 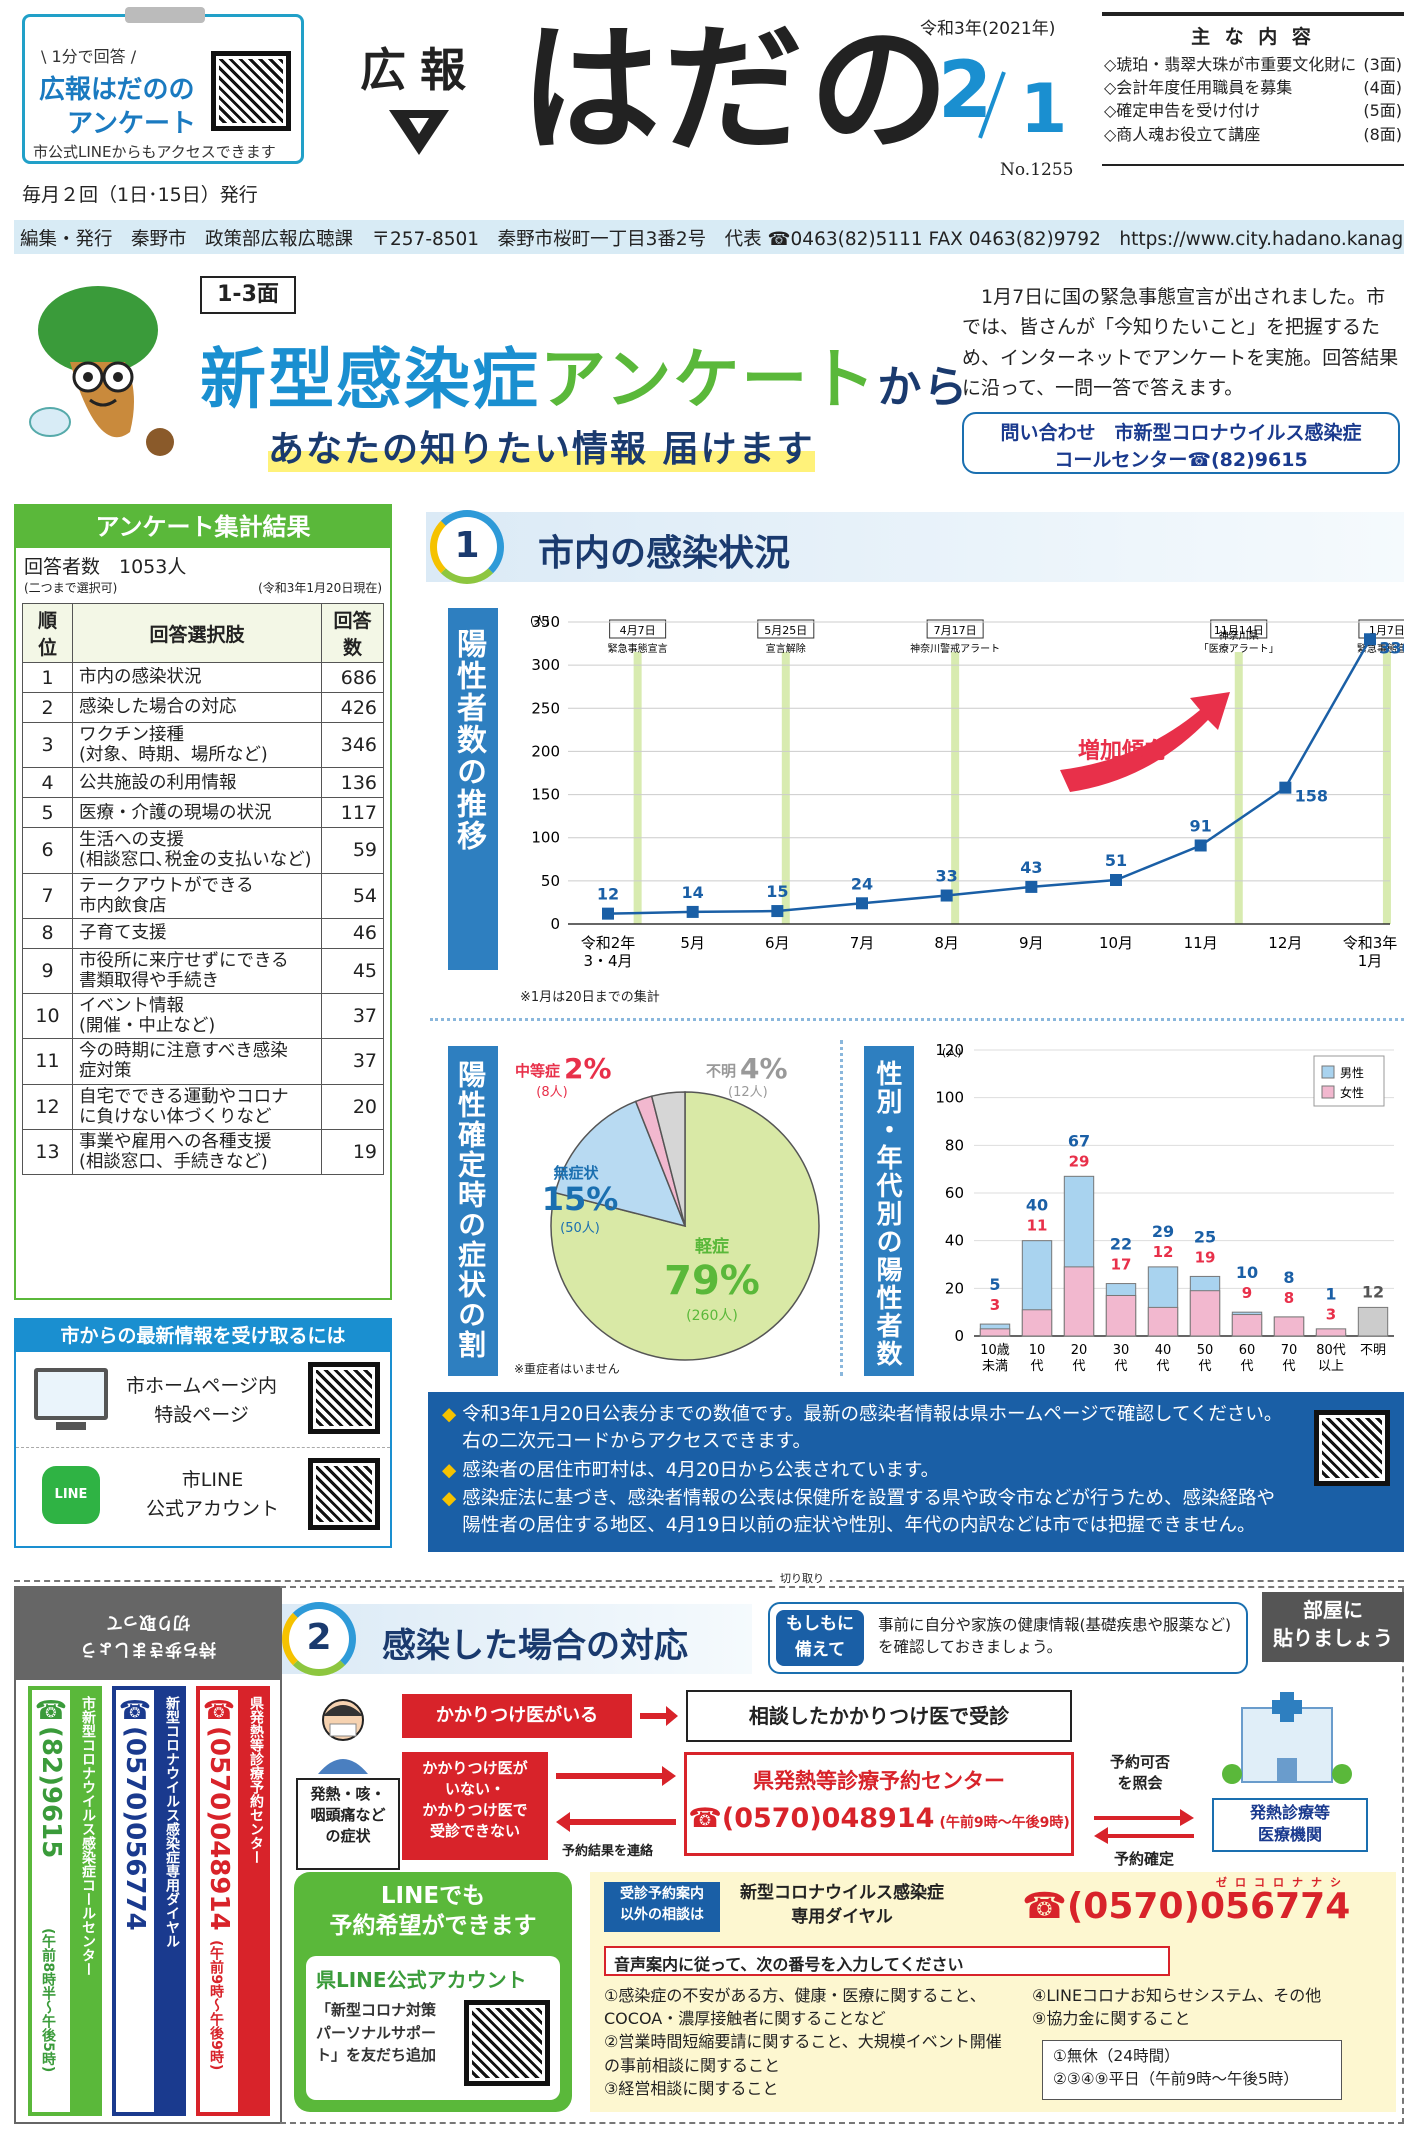 I want to click on line-row: LINE 市LINE 公式アカウント, so click(x=203, y=1496).